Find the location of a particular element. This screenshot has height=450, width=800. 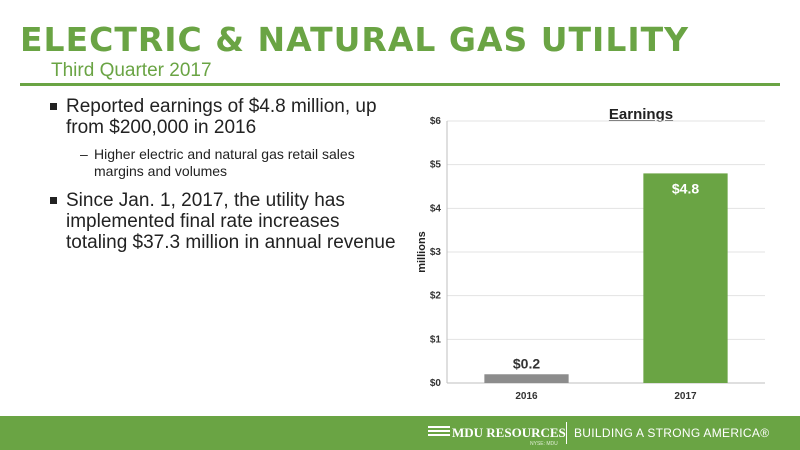

footer-logo-text: MDU RESOURCES is located at coordinates (509, 432).